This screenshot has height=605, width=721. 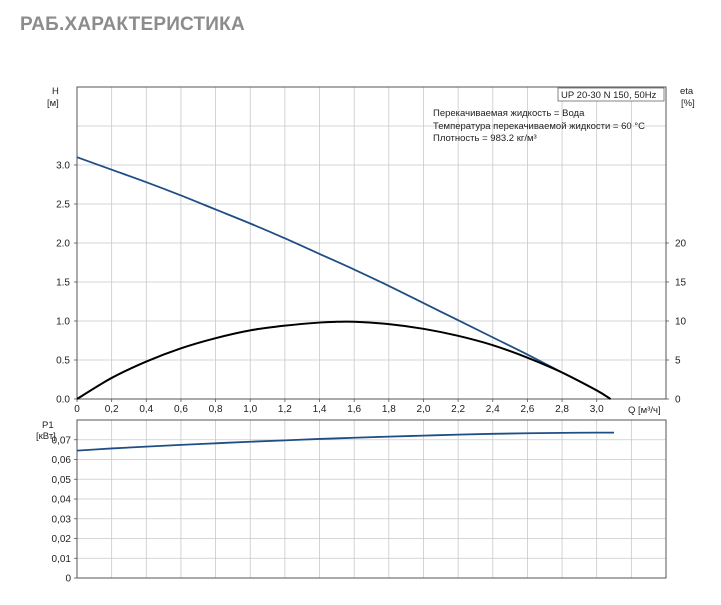 What do you see at coordinates (687, 91) in the screenshot?
I see `y-right-label-symbol: eta` at bounding box center [687, 91].